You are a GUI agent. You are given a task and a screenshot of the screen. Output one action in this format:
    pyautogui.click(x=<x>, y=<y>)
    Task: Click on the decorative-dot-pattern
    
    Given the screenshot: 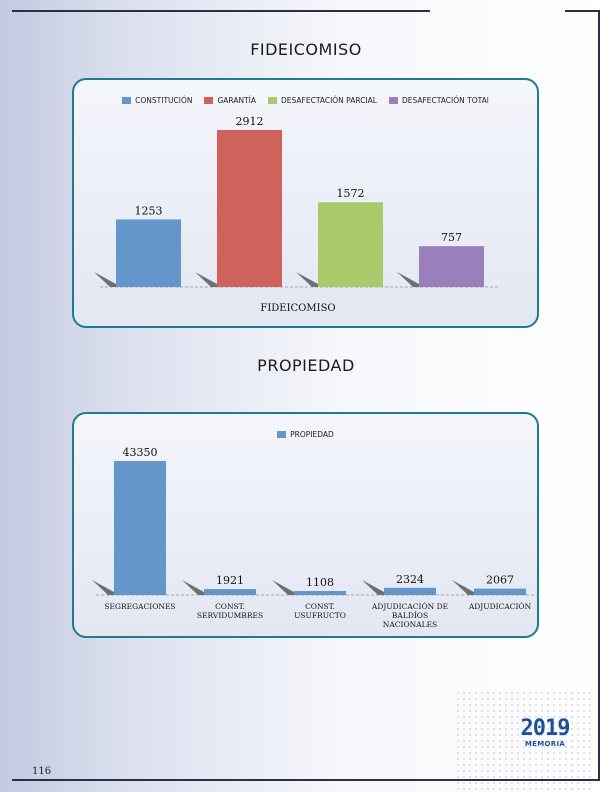 What is the action you would take?
    pyautogui.click(x=525, y=740)
    